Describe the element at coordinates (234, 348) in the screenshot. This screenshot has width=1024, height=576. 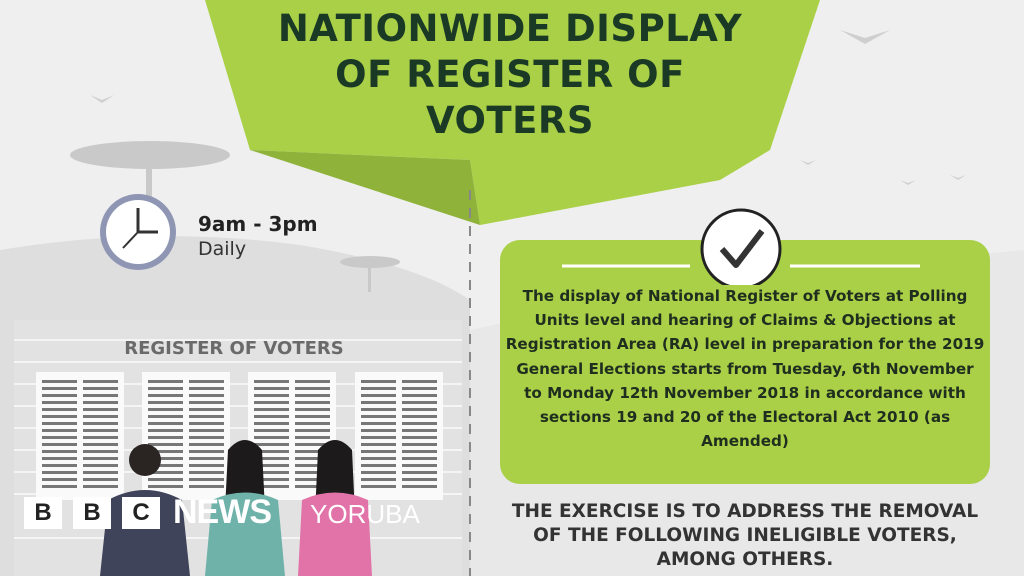
I see `register-title: REGISTER OF VOTERS` at that location.